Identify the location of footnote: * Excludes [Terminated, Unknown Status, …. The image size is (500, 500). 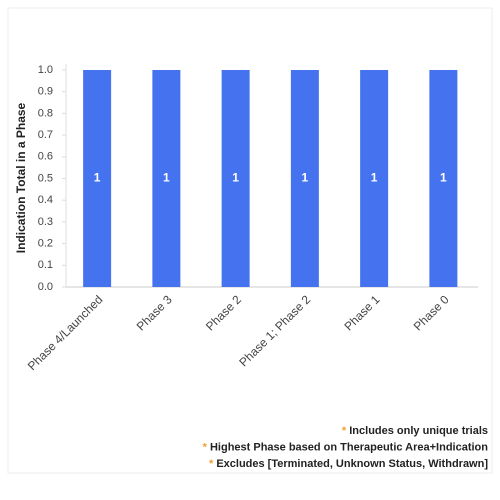
(348, 464).